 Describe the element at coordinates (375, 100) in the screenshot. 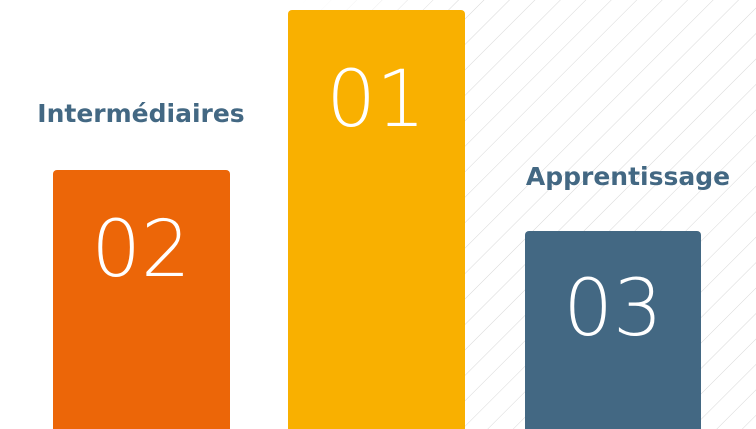

I see `podium-rank: 01` at that location.